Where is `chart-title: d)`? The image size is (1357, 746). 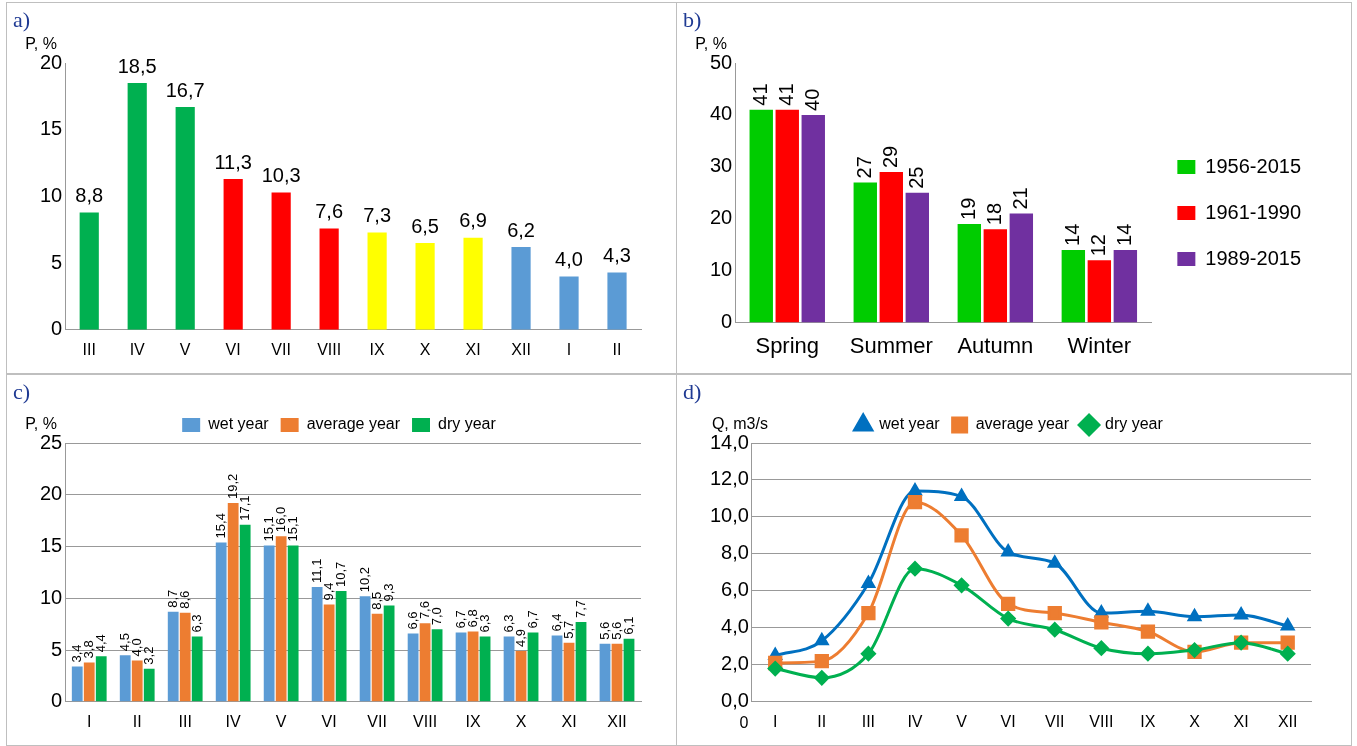 chart-title: d) is located at coordinates (692, 392).